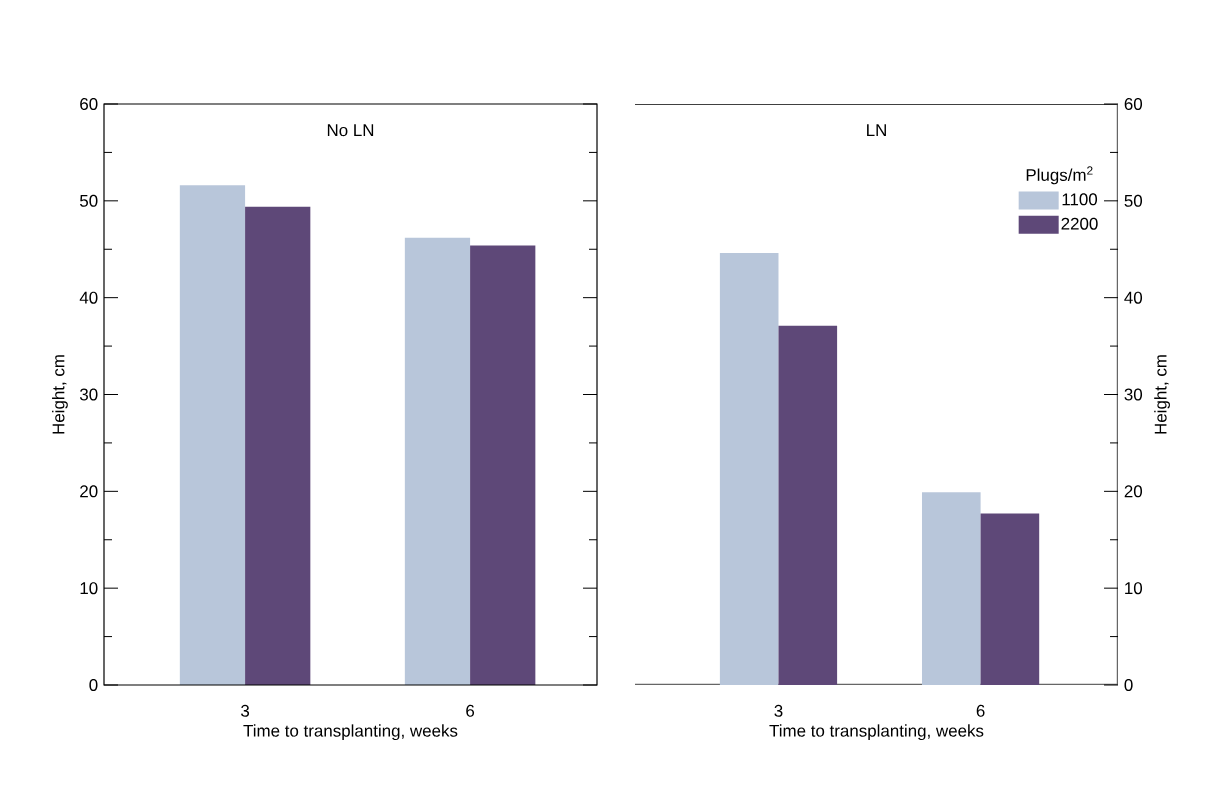  Describe the element at coordinates (1059, 175) in the screenshot. I see `legend-title: Plugs/m$^{2}$` at that location.